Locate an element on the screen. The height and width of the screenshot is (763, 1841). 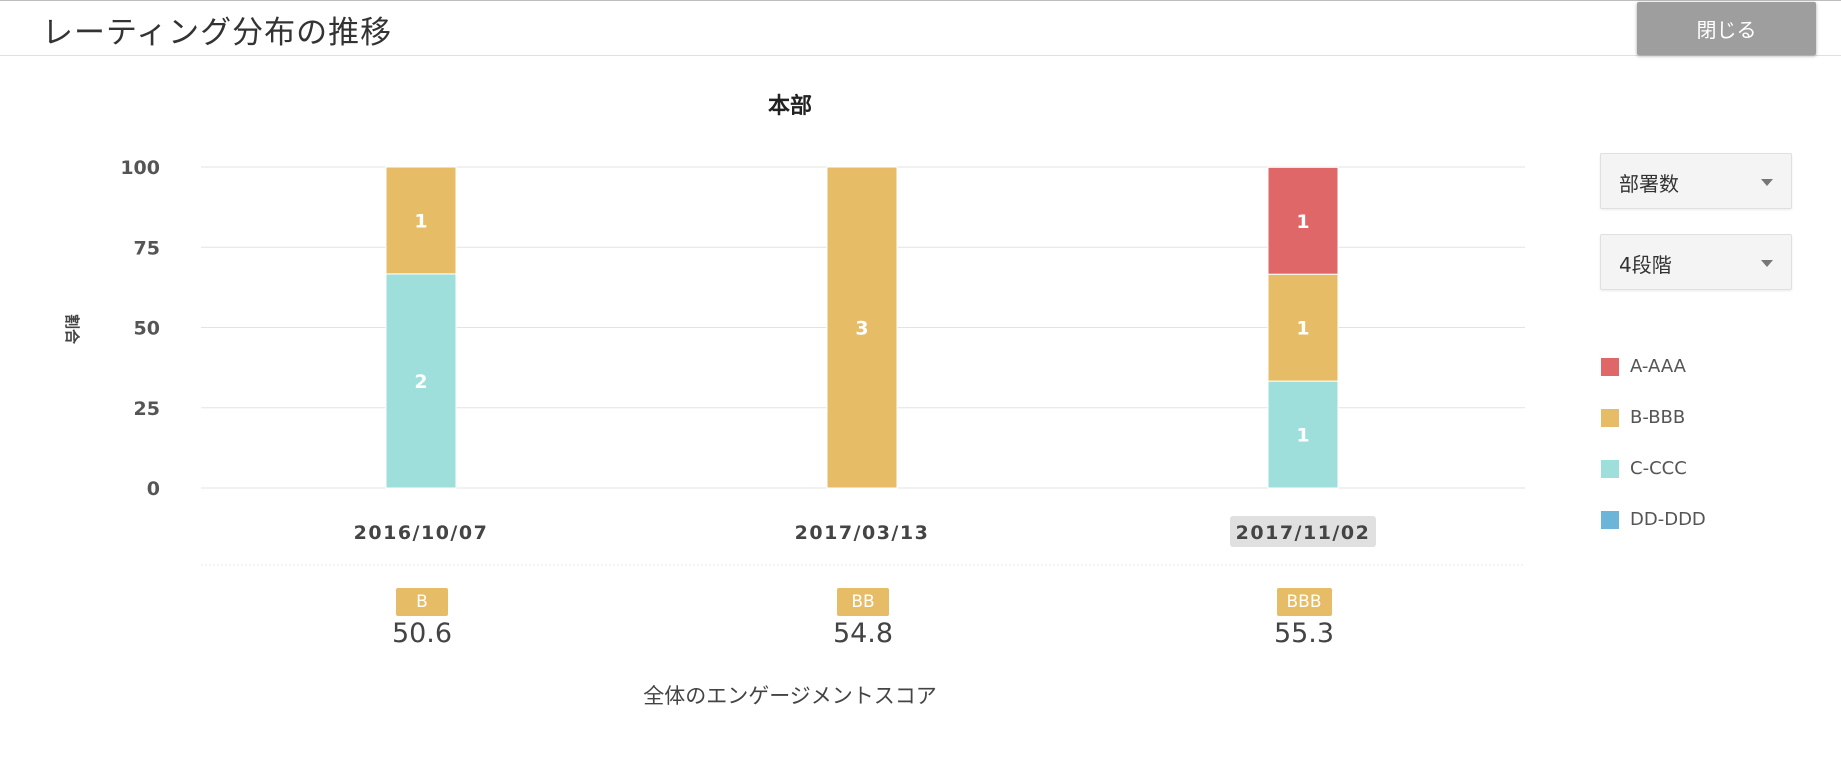
level-select: 4段階 is located at coordinates (1696, 262).